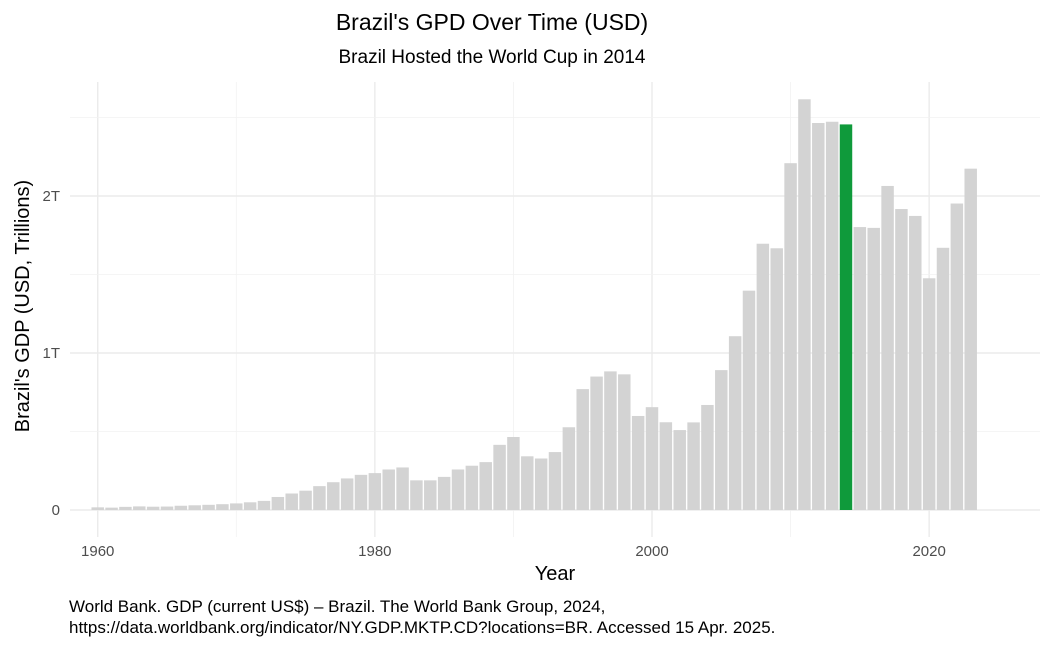 This screenshot has width=1050, height=648. What do you see at coordinates (181, 507) in the screenshot?
I see `bar-1966` at bounding box center [181, 507].